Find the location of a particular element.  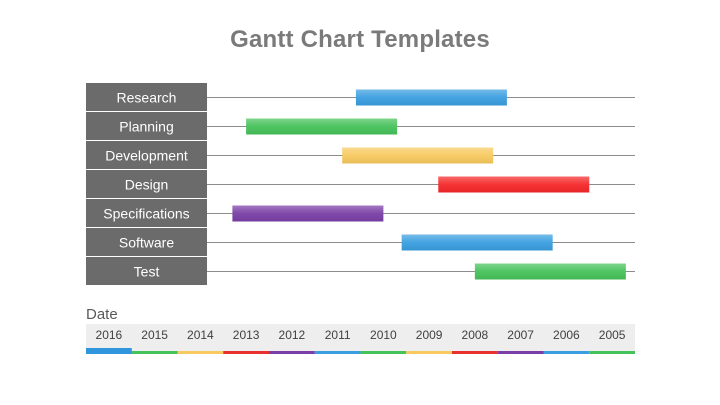

x-tick-label: 2008 is located at coordinates (475, 335).